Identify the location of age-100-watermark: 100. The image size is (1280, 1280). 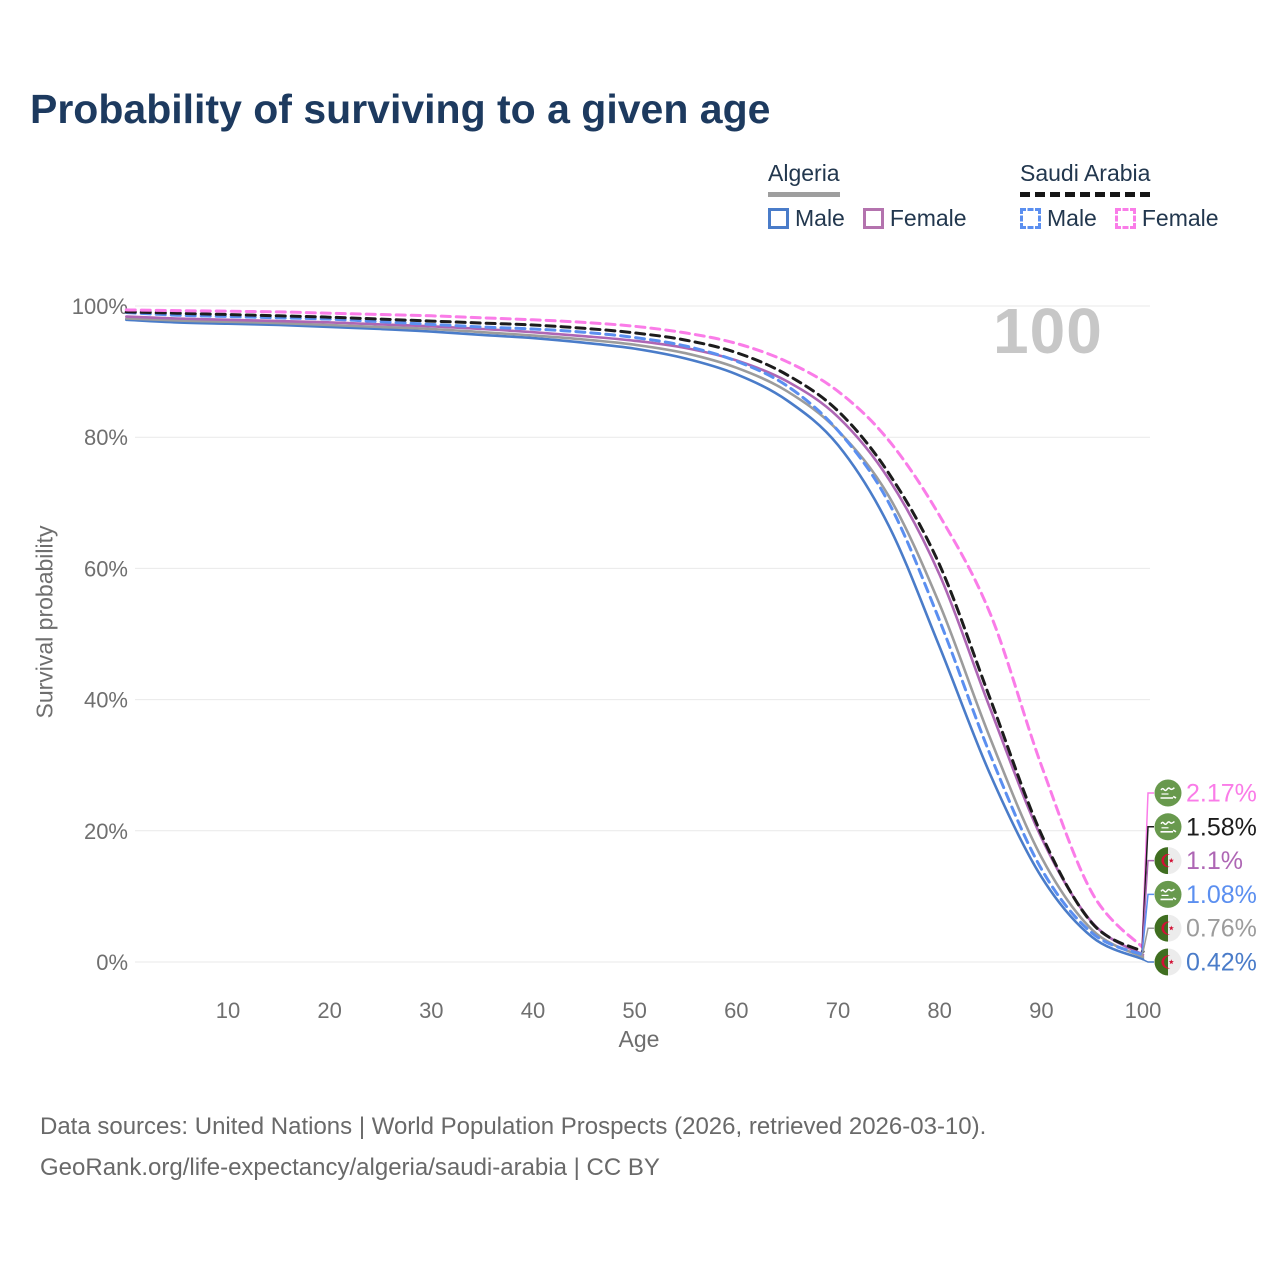
(1048, 331).